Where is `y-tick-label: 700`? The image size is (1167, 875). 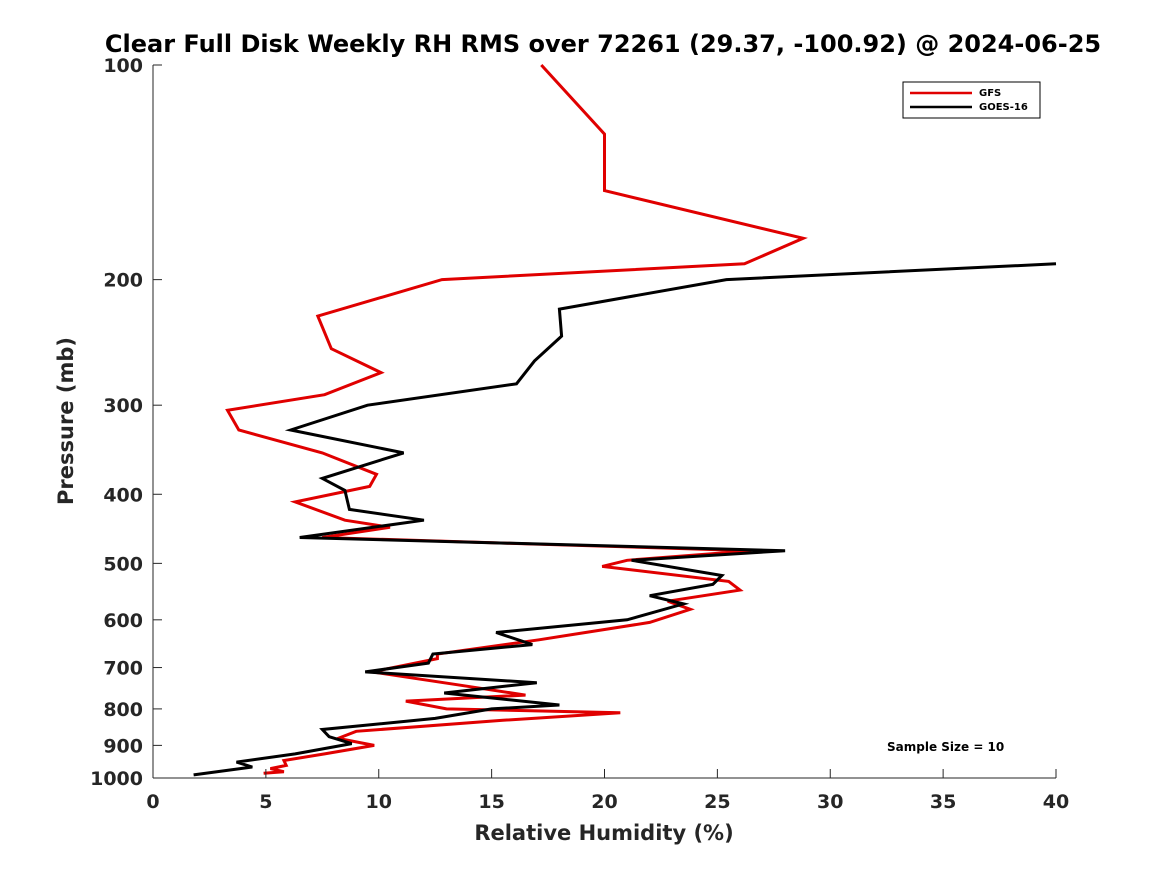
y-tick-label: 700 is located at coordinates (123, 669).